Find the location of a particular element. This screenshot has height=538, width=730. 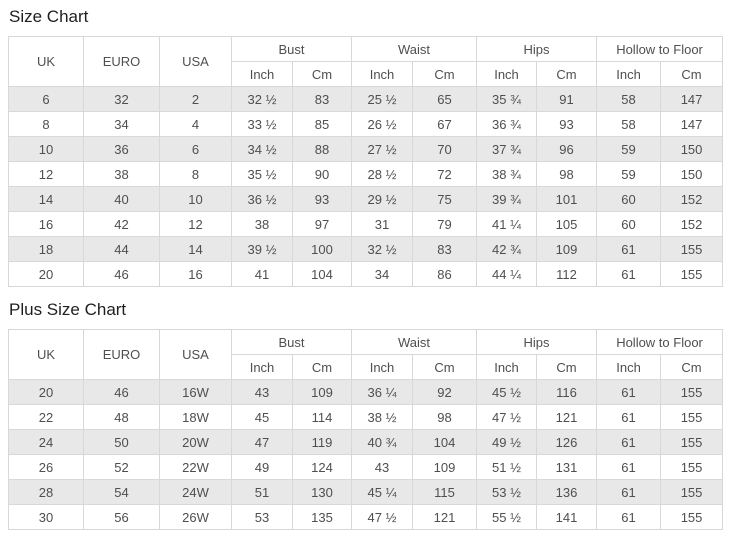

table-cell: 98 is located at coordinates (567, 174).